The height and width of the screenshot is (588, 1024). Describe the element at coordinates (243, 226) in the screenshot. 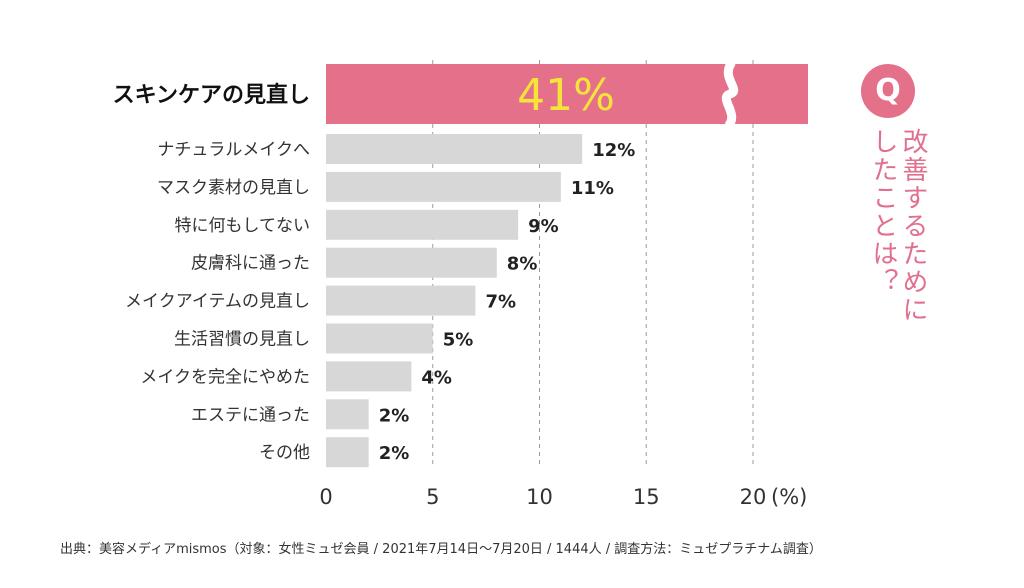

I see `category-label: 特に何もしてない` at that location.